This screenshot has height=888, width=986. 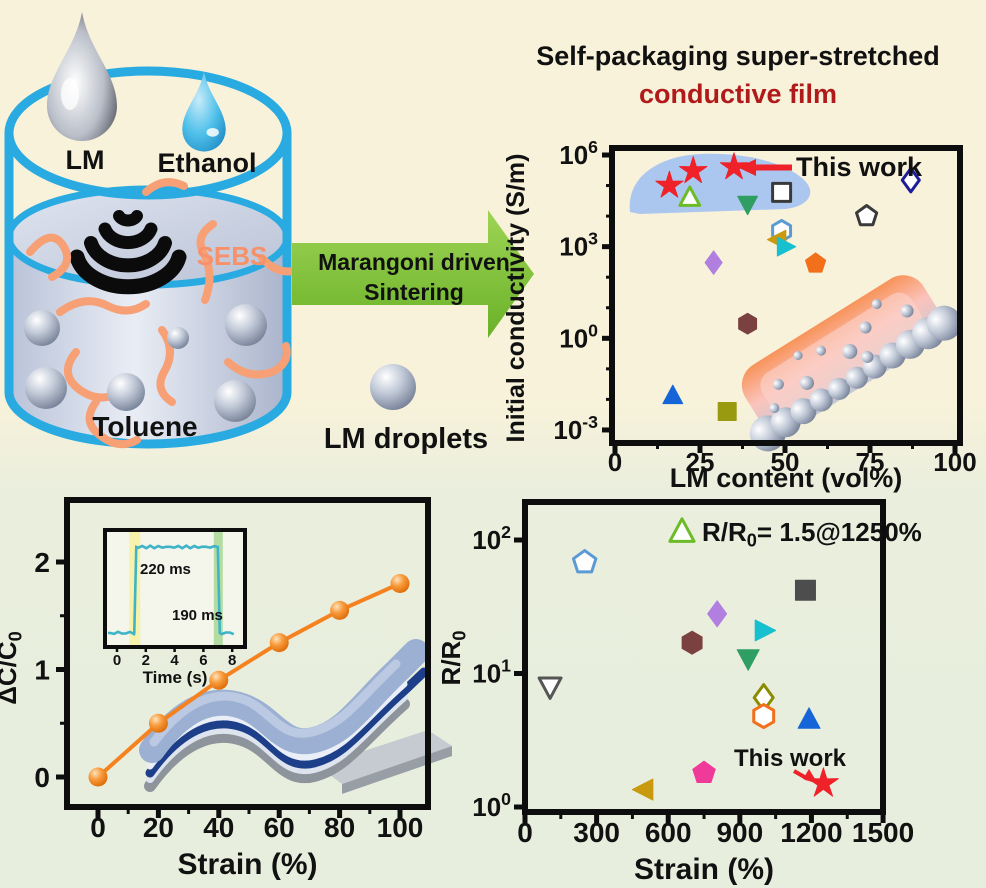 I want to click on marker-open-green-triangle, so click(x=690, y=196).